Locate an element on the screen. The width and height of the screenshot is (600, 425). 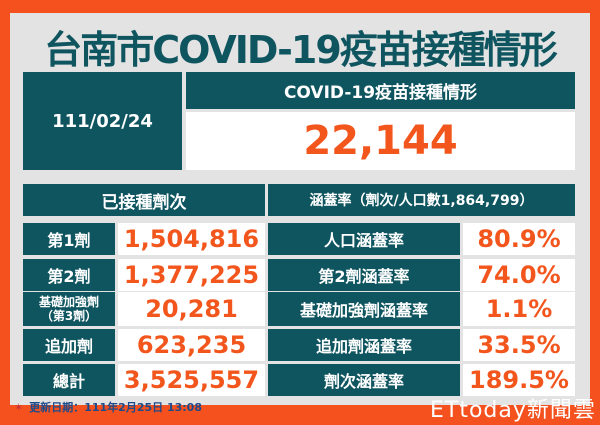
rate-label: 人口涵蓋率 is located at coordinates (364, 239).